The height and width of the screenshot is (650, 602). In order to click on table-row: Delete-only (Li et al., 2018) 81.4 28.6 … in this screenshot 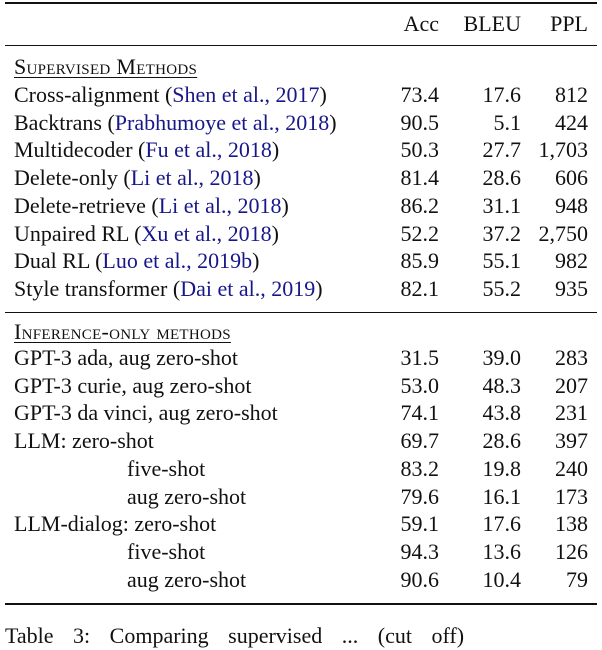, I will do `click(301, 178)`.